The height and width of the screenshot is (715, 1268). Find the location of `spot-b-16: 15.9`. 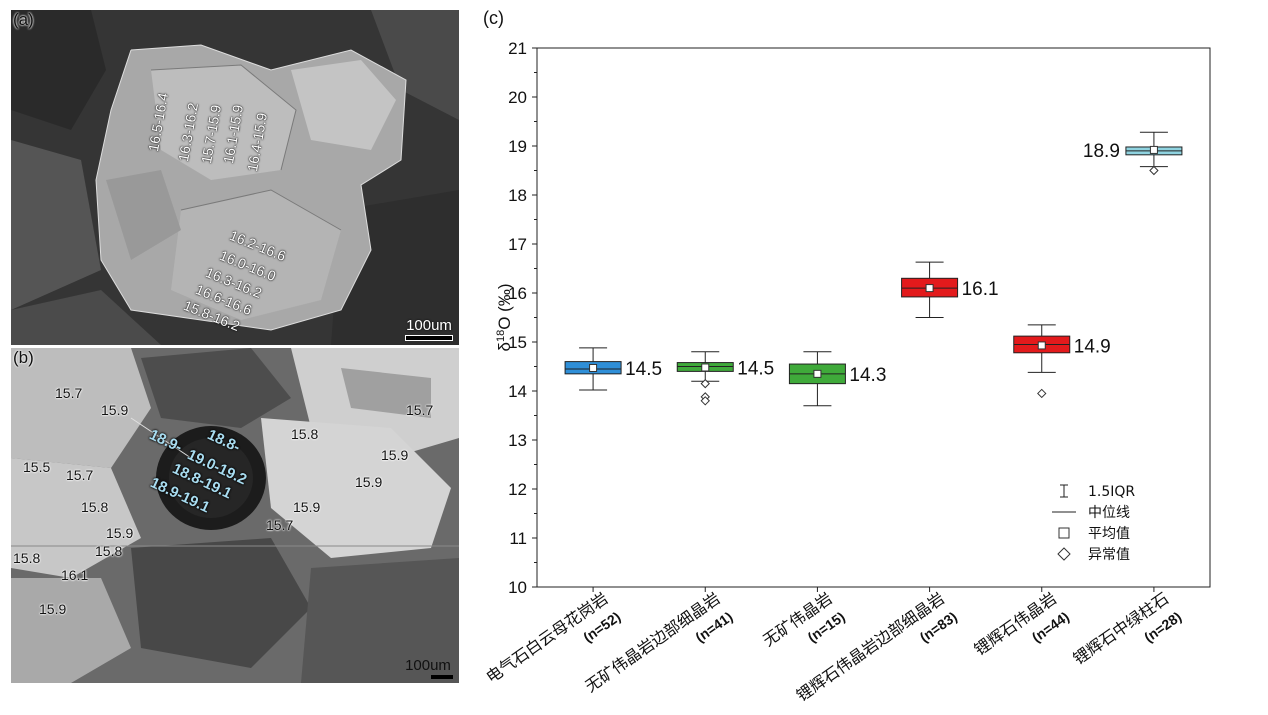

spot-b-16: 15.9 is located at coordinates (53, 609).